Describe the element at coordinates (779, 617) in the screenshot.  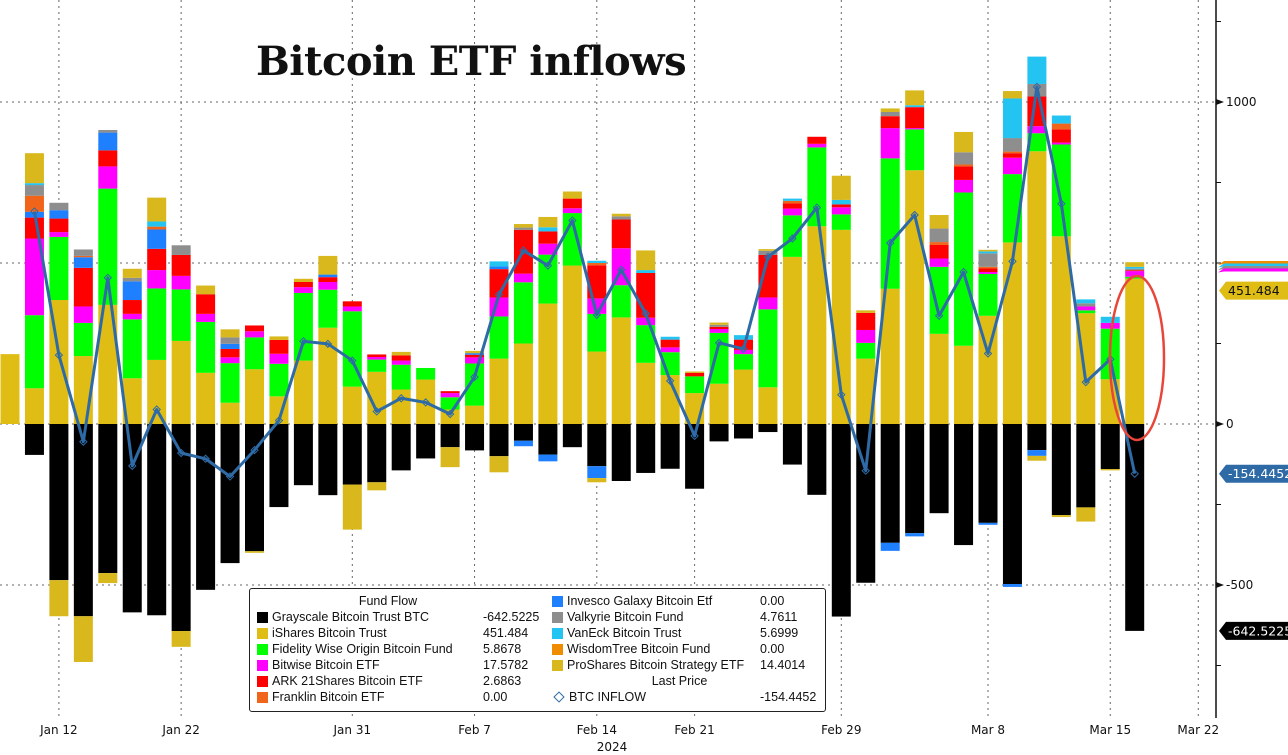
I see `legend-value: 4.7611` at that location.